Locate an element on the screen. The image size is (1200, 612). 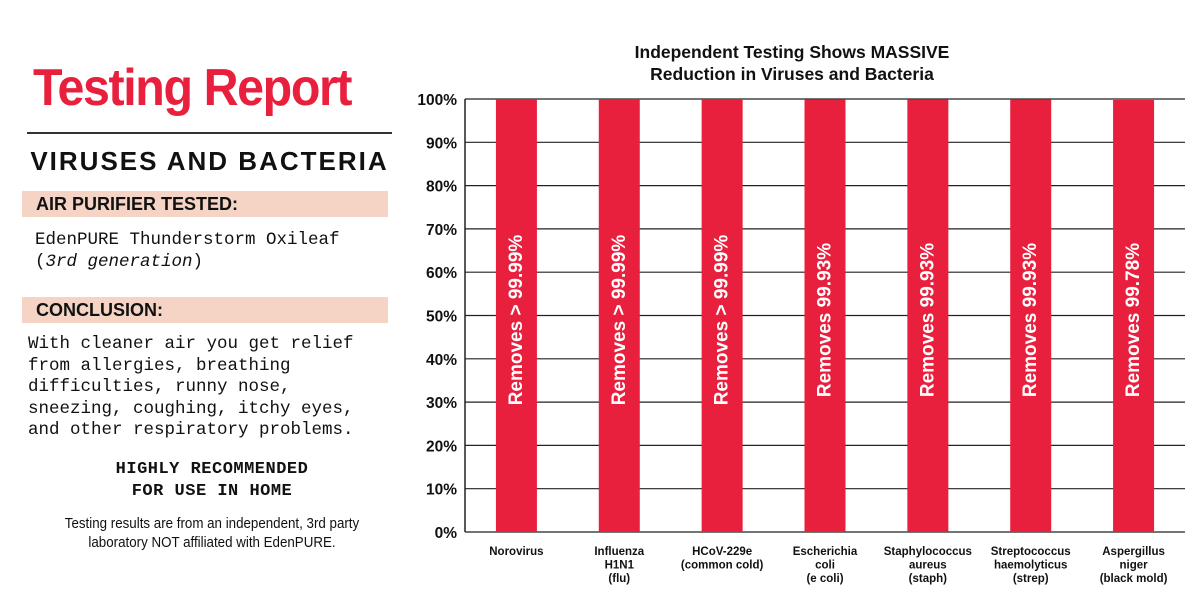
paren-open: ( is located at coordinates (40, 261).